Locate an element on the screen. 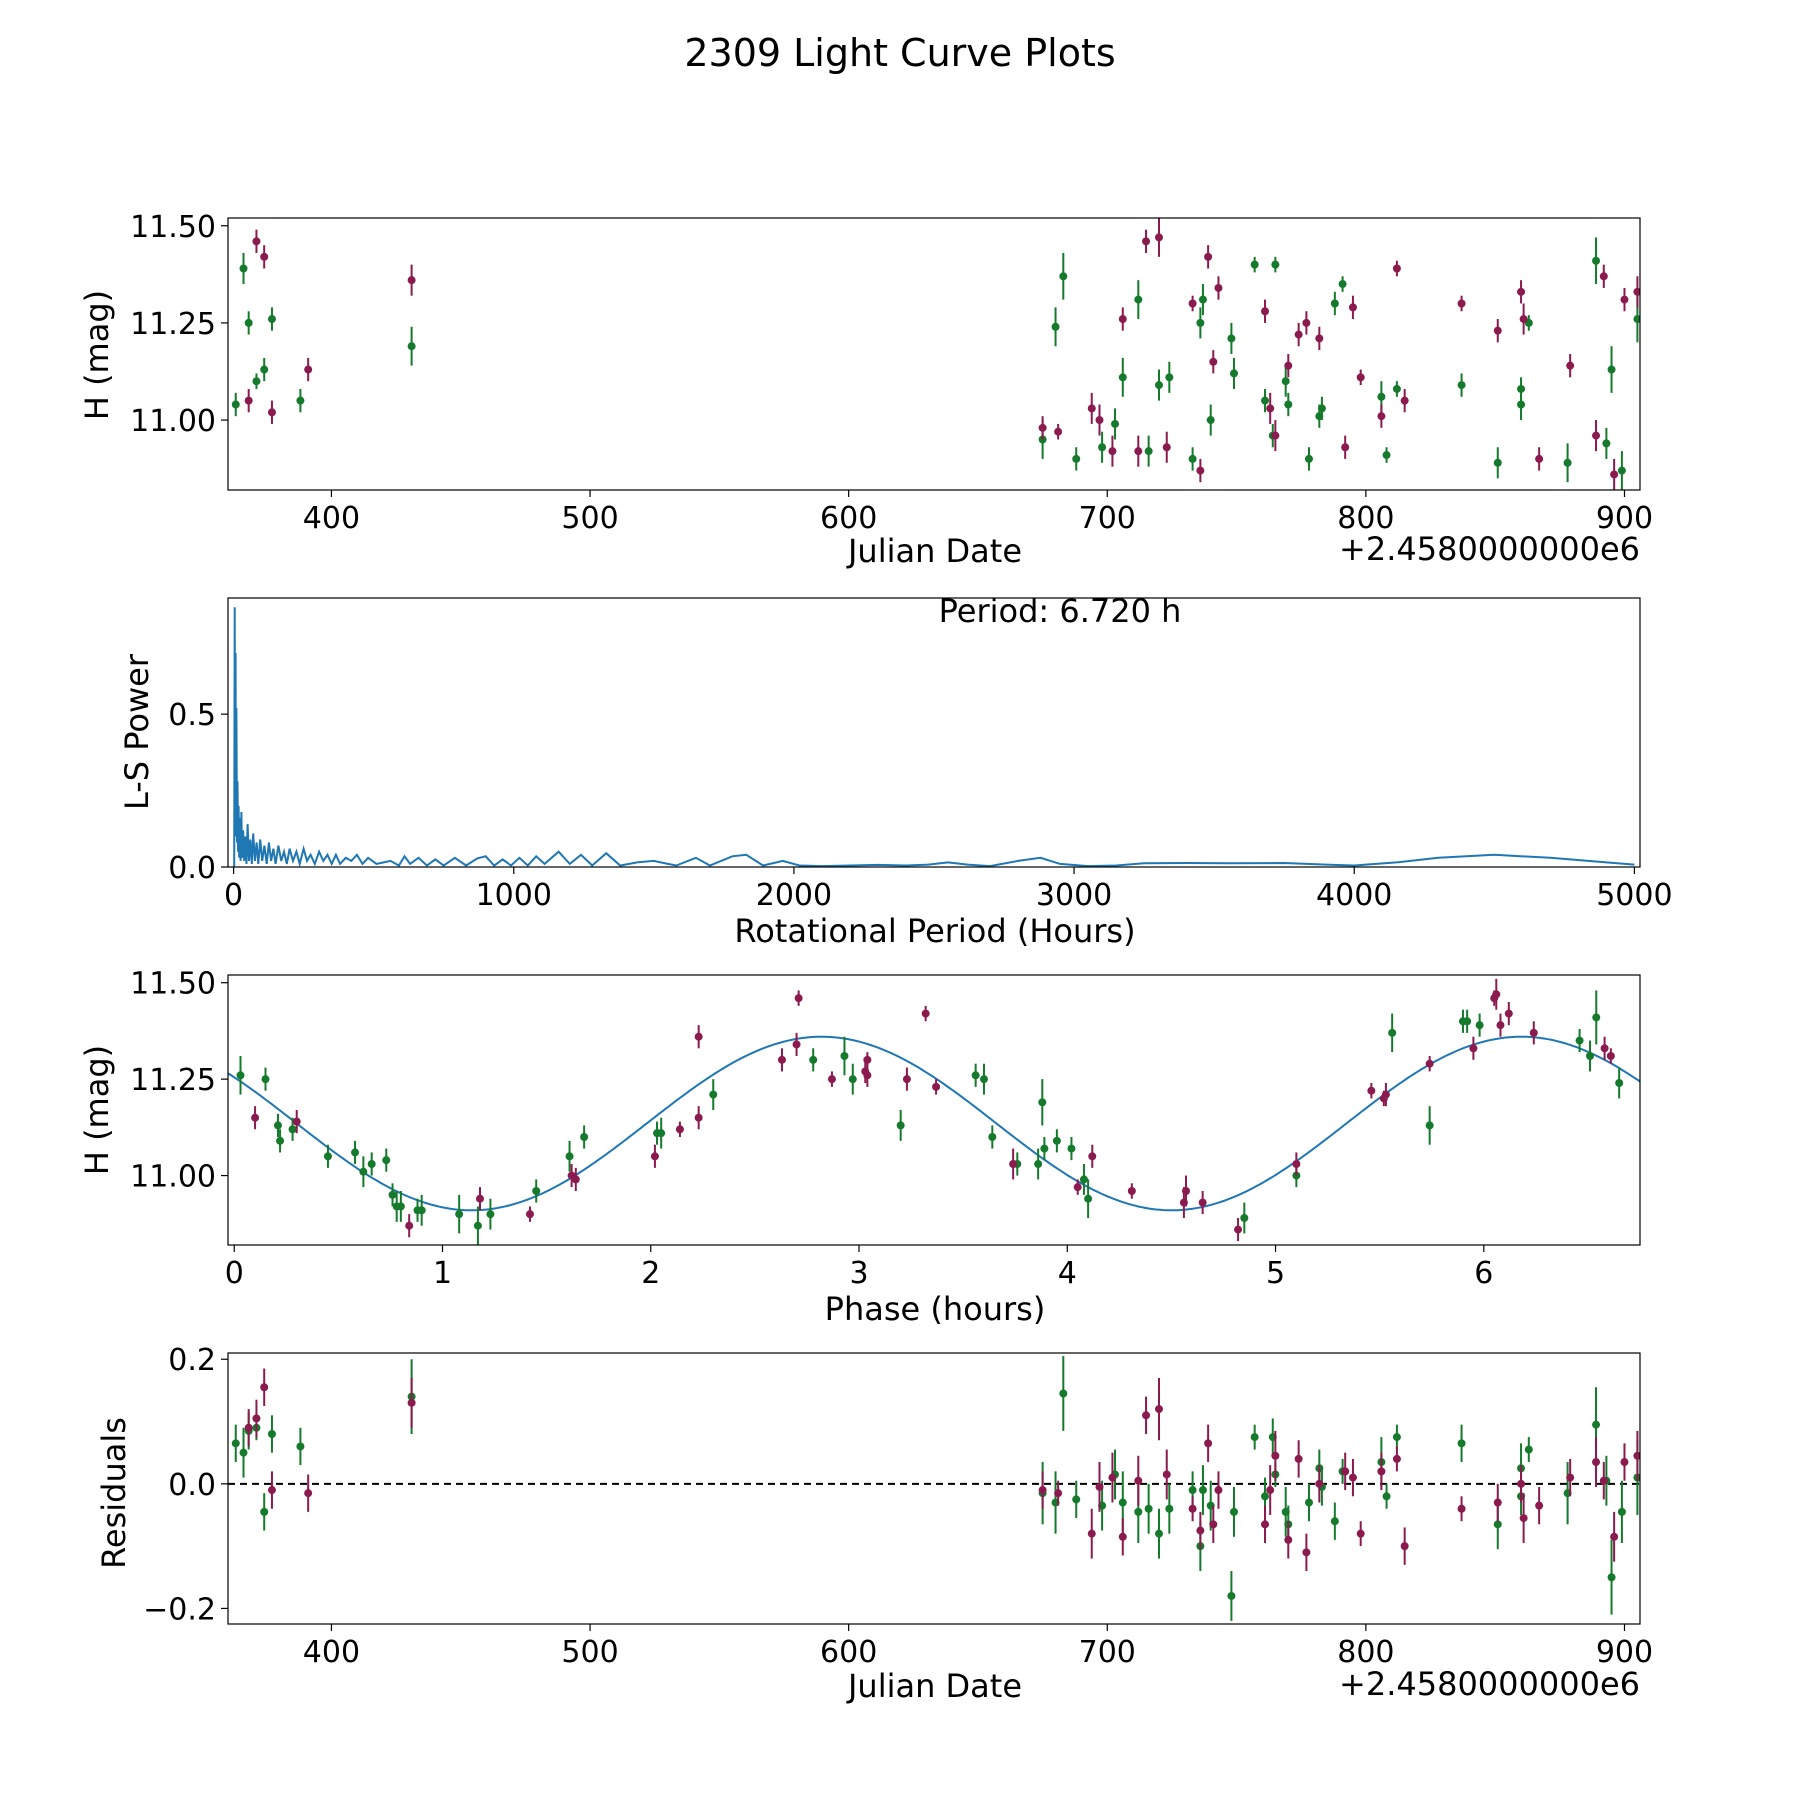 The image size is (1800, 1800). raw-plot-area is located at coordinates (935, 354).